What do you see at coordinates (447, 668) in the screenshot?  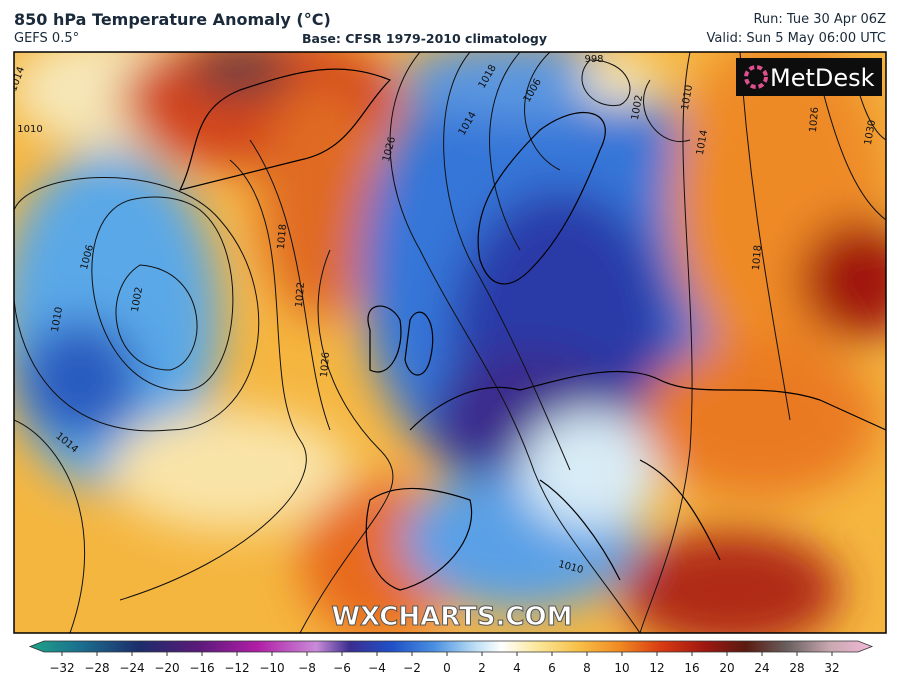 I see `colorbar-tick-label: 0` at bounding box center [447, 668].